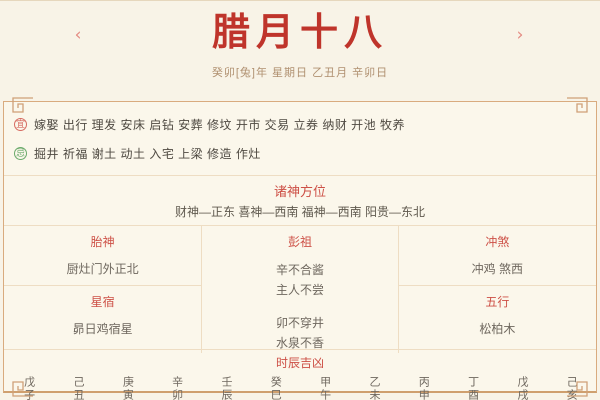  What do you see at coordinates (300, 201) in the screenshot?
I see `gods-direction-section: 诸神方位 财神—正东 喜神—西南 福神—西南 阳贵—东北` at bounding box center [300, 201].